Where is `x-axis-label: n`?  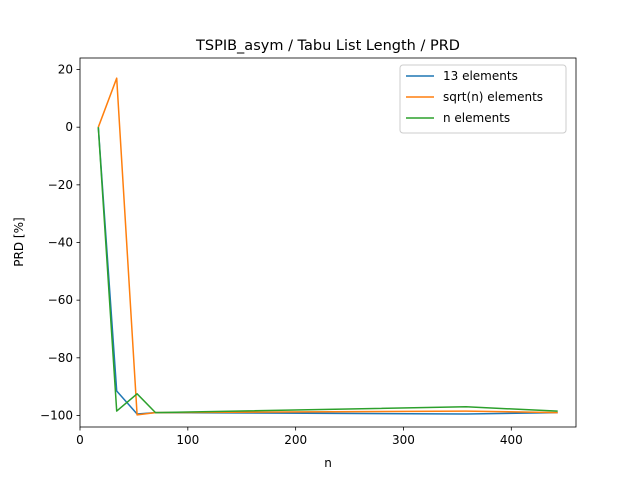 x-axis-label: n is located at coordinates (328, 463).